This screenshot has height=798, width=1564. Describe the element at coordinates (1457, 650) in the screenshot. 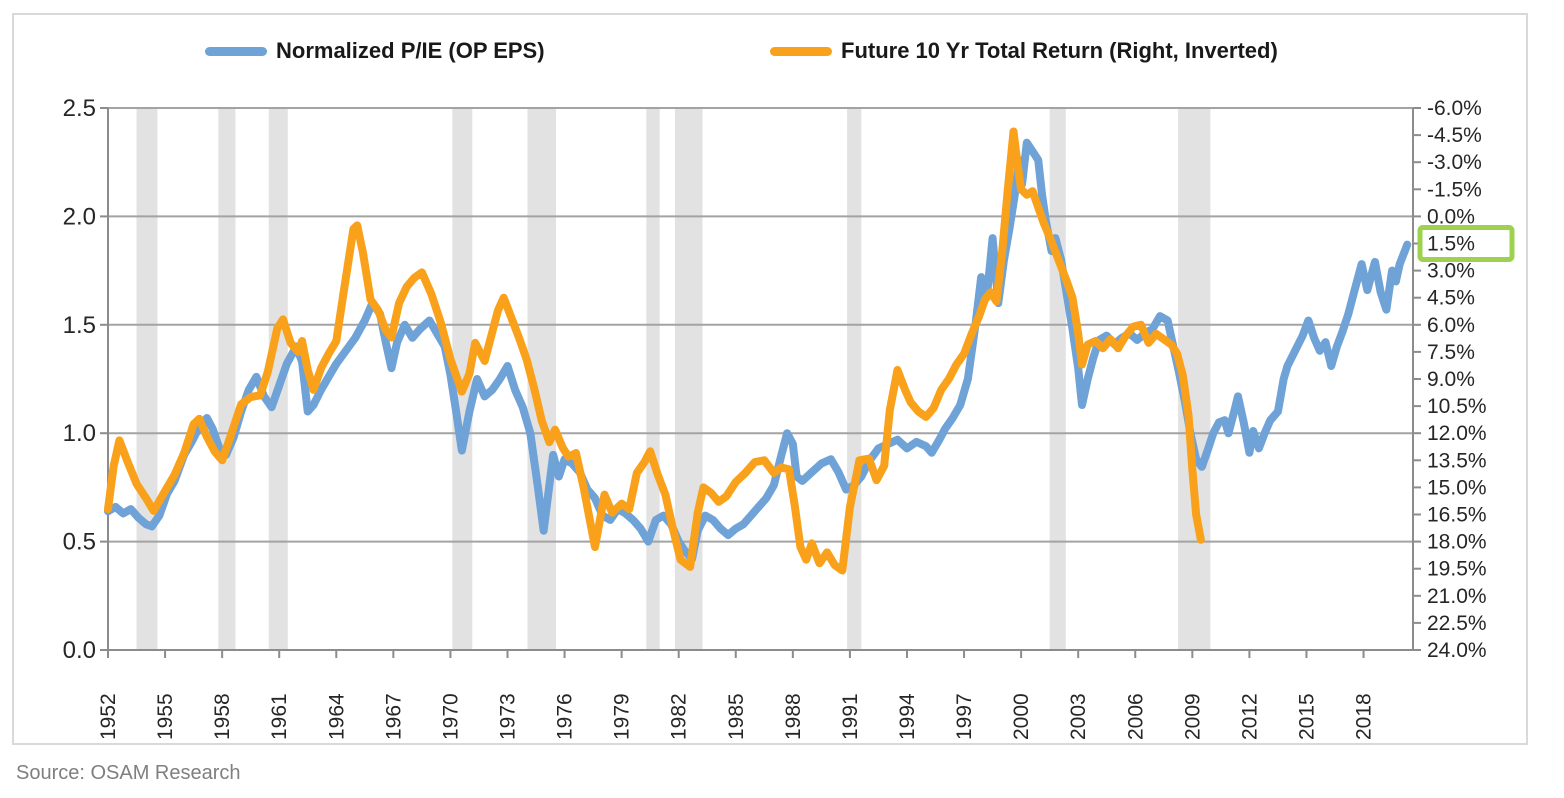

I see `right-axis-label: 24.0%` at that location.